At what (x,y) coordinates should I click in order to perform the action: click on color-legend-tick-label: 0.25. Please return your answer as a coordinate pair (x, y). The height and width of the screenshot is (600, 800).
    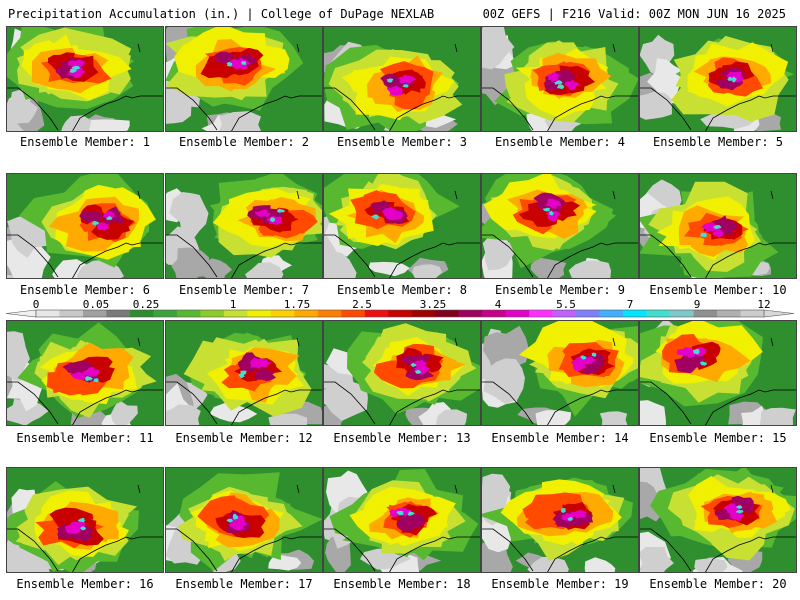
    Looking at the image, I should click on (146, 304).